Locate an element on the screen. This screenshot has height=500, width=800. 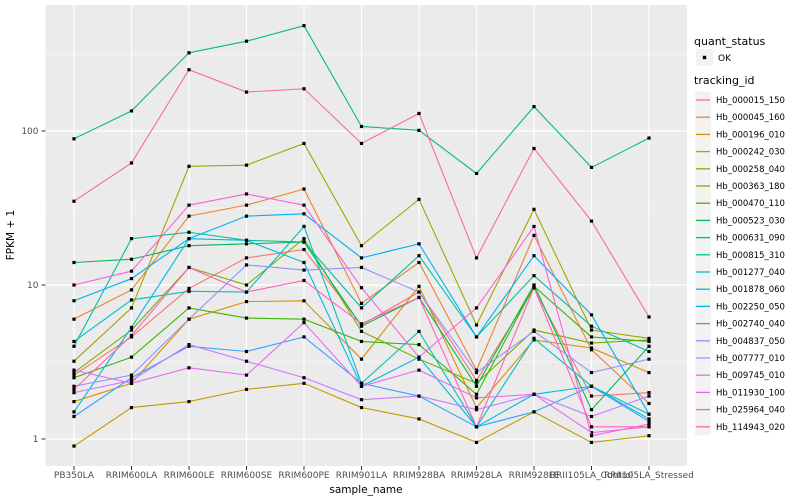
legend-label: Hb_002250_050 is located at coordinates (750, 307).